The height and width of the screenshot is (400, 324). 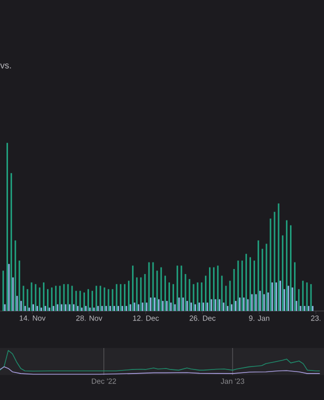 I want to click on chart-subtitle: vs., so click(x=5, y=66).